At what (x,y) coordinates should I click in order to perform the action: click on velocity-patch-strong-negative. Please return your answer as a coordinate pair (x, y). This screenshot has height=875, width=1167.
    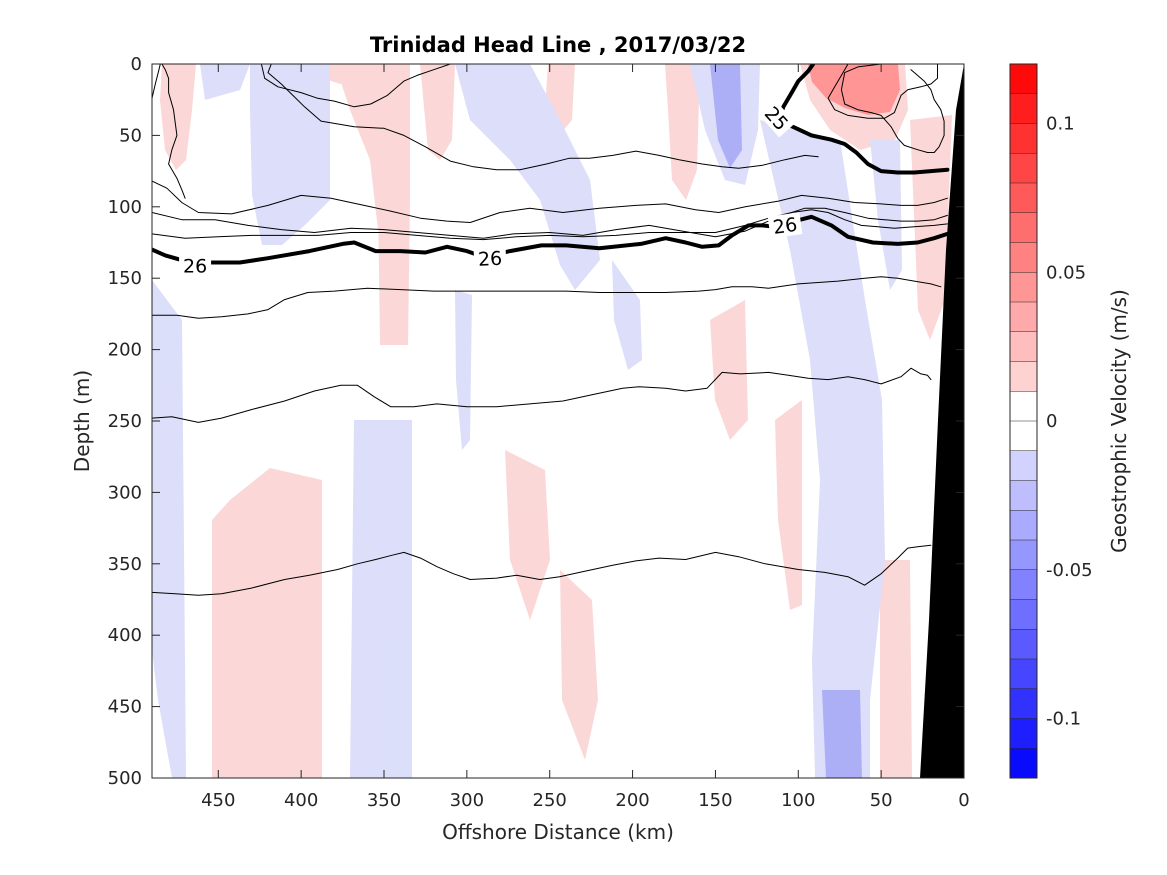
    Looking at the image, I should click on (786, 421).